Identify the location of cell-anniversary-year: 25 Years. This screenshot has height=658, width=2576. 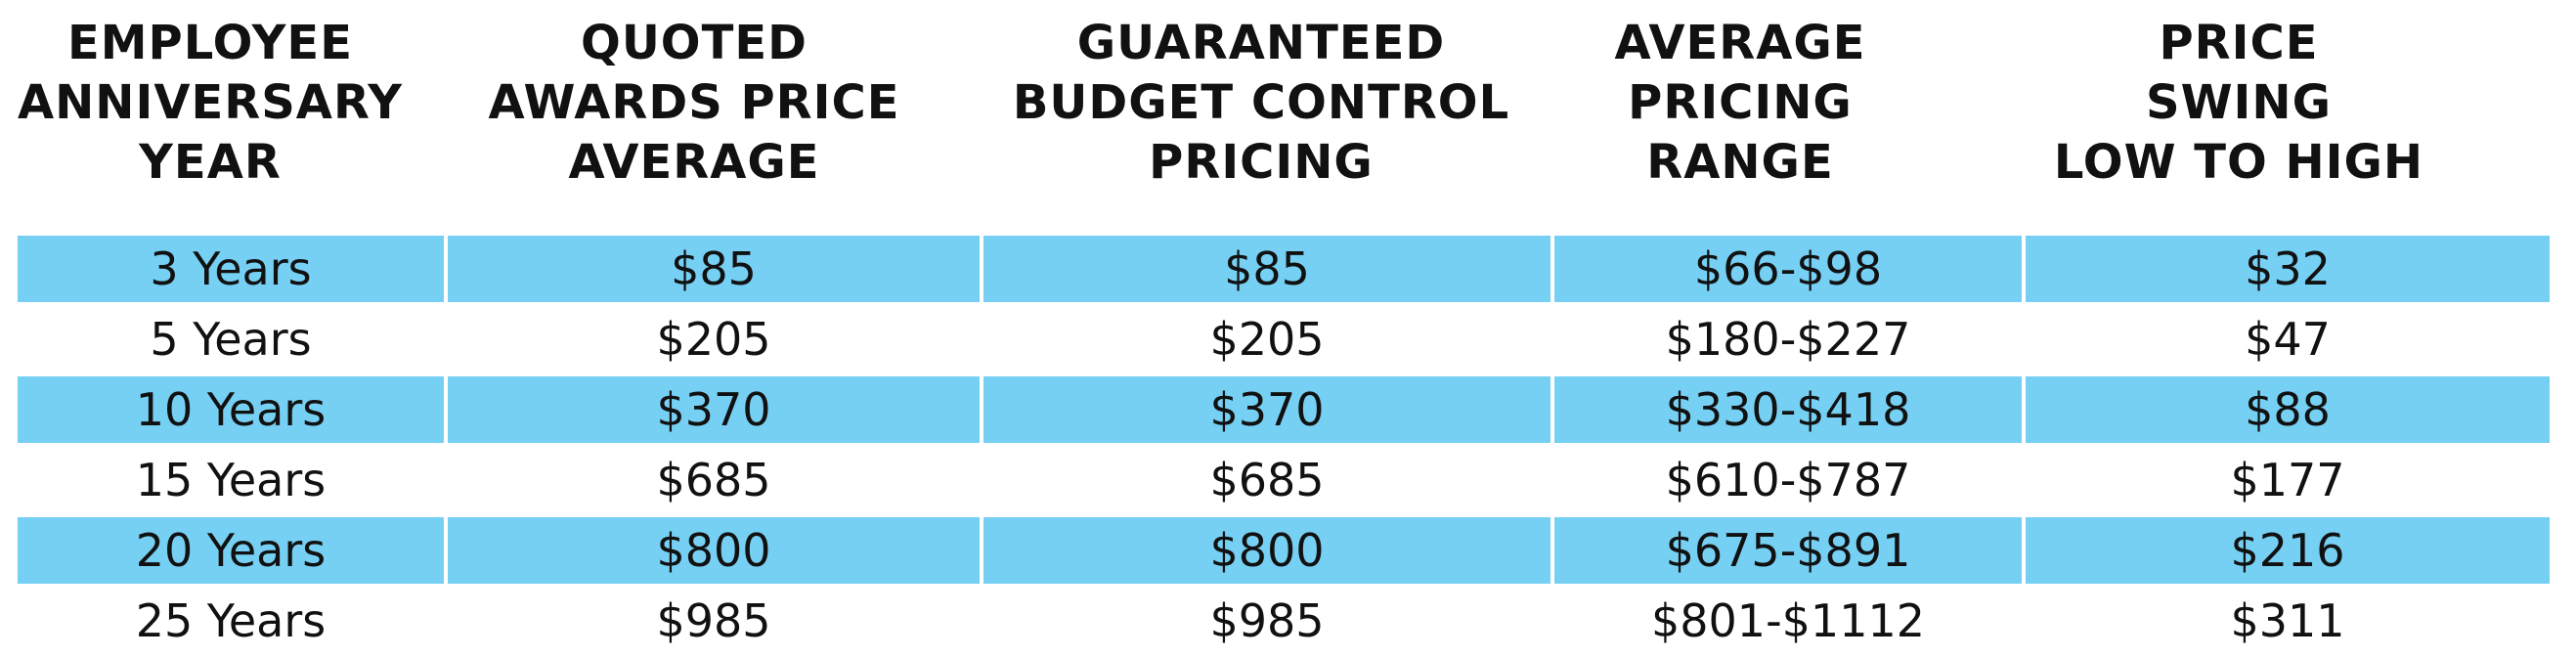
(231, 620).